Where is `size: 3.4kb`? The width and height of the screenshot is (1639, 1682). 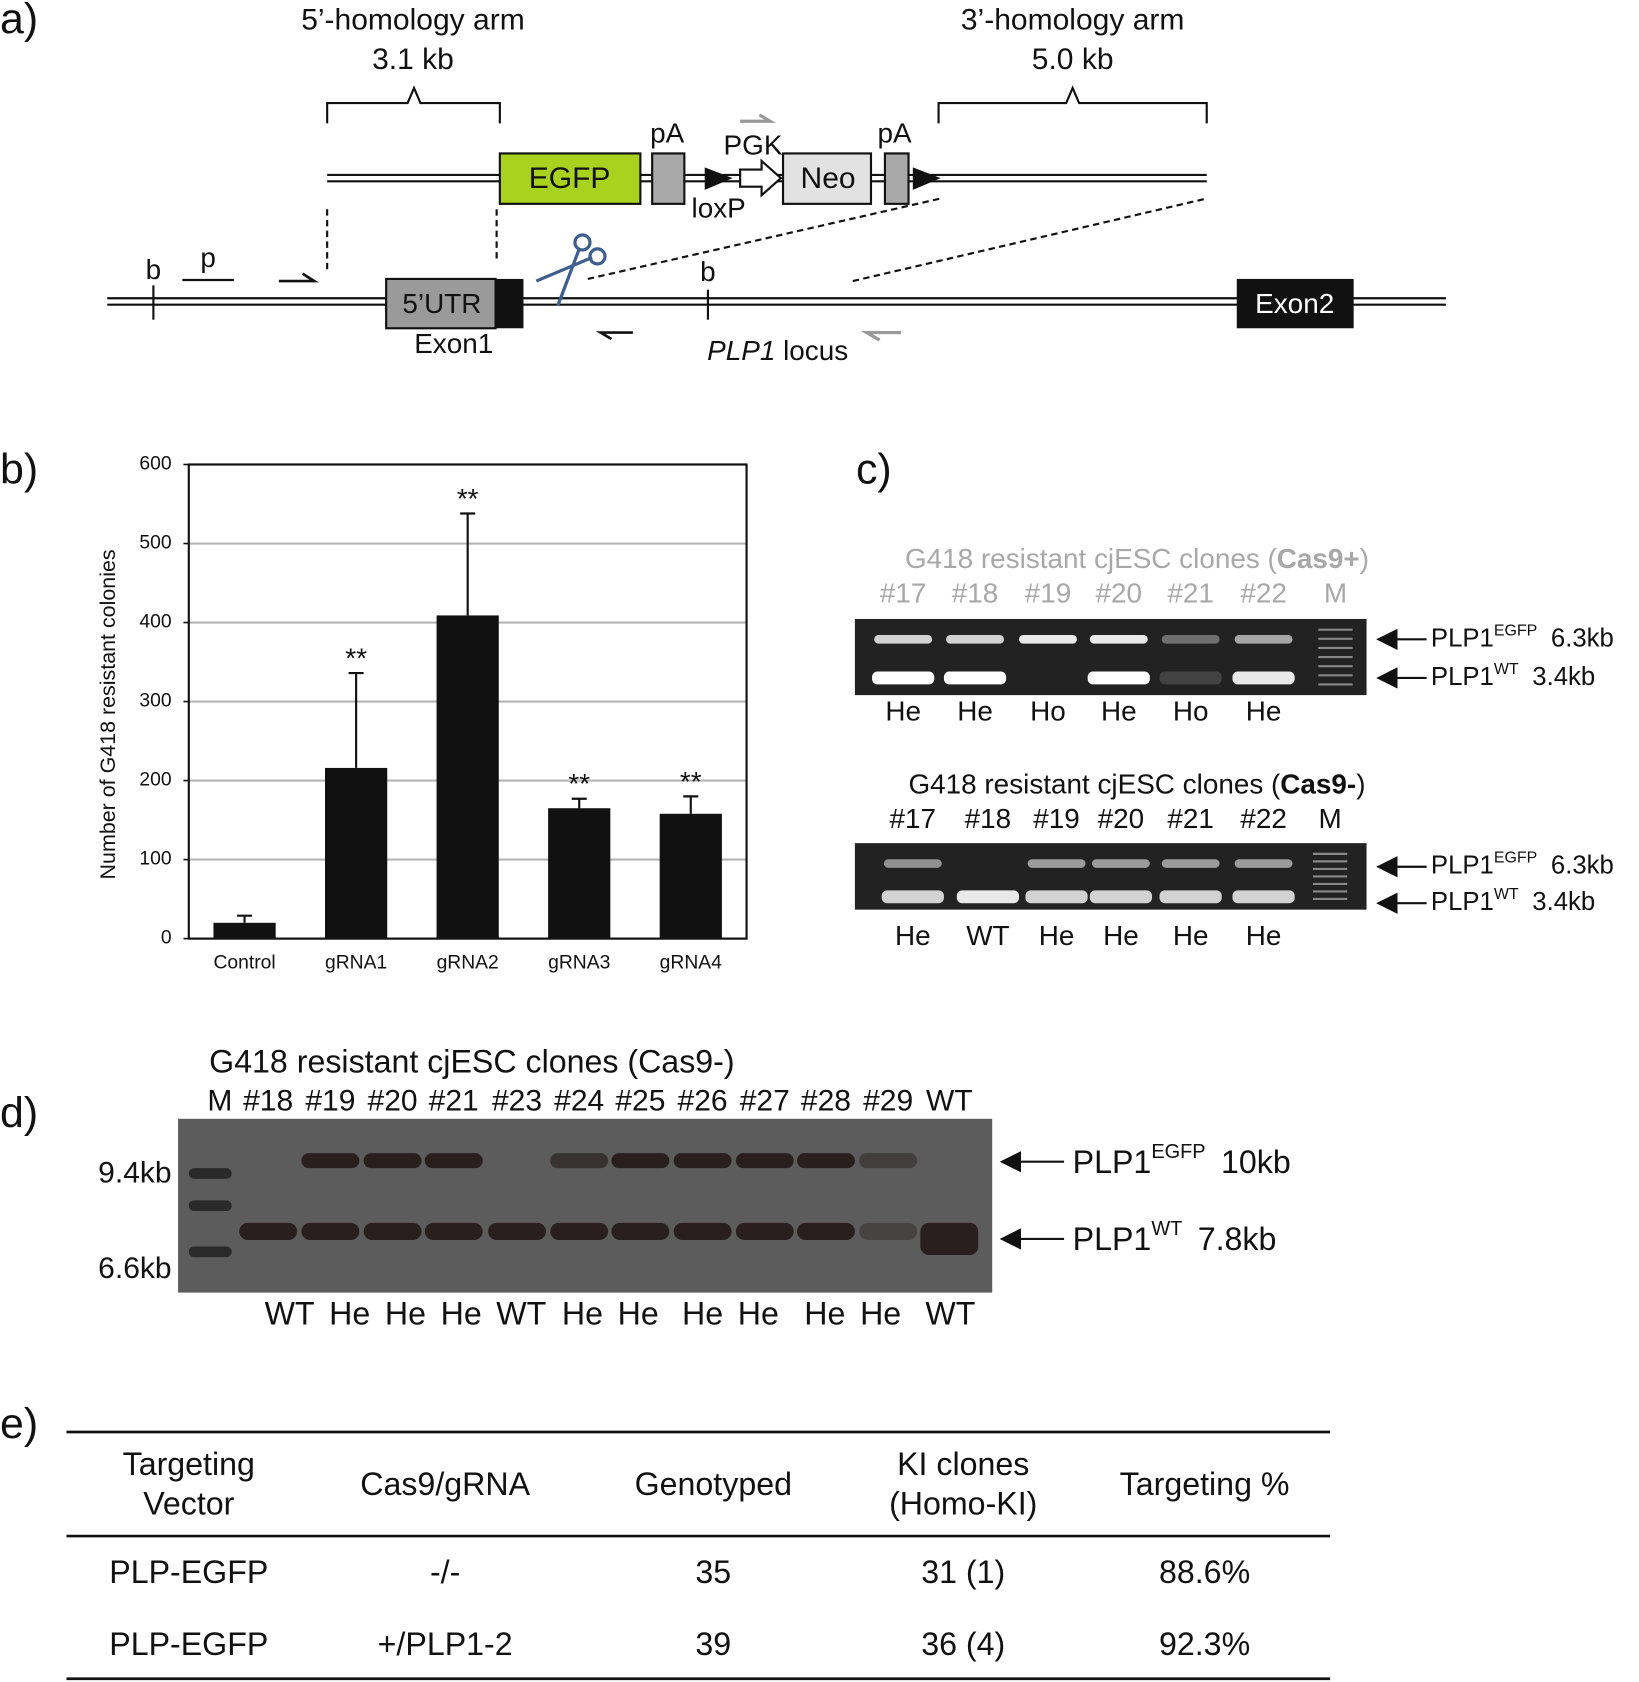
size: 3.4kb is located at coordinates (1563, 677).